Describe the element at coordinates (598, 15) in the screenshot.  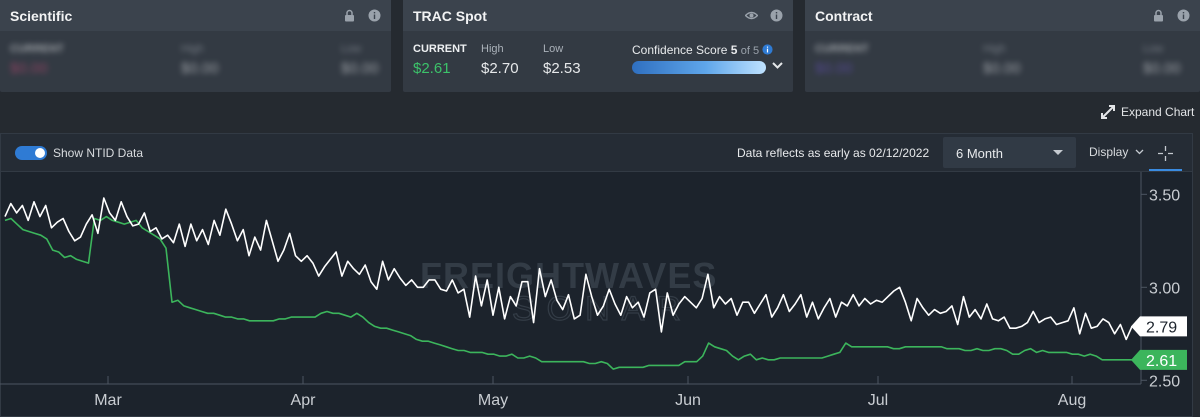
I see `card-header: TRAC Spot` at that location.